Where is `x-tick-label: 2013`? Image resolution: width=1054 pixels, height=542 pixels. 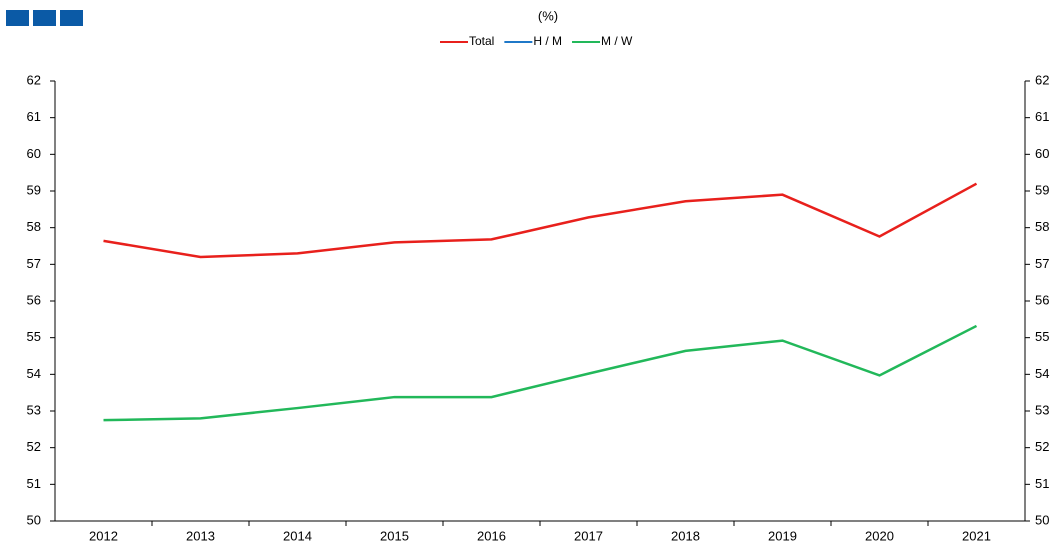
x-tick-label: 2013 is located at coordinates (200, 535).